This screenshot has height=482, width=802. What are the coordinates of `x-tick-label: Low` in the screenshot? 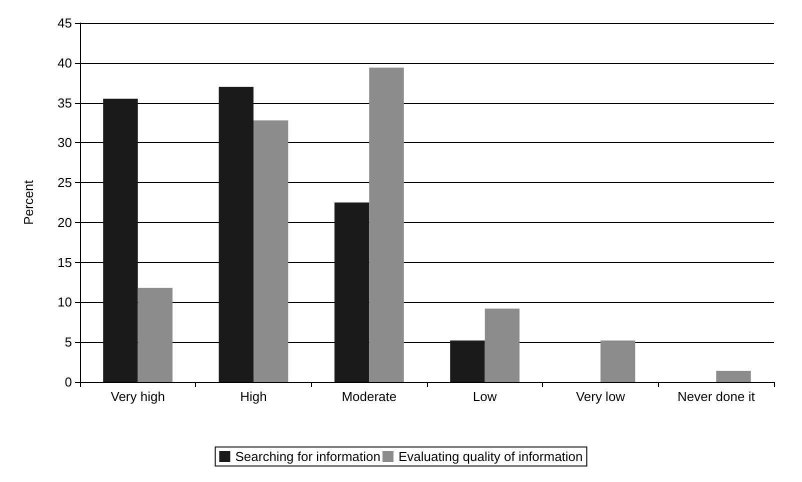 It's located at (485, 396).